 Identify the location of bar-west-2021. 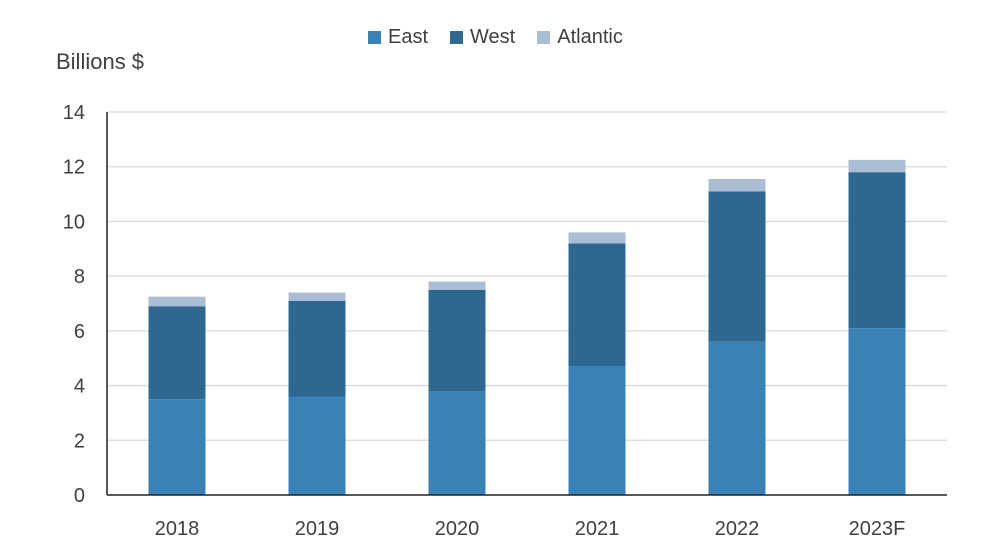
(597, 305).